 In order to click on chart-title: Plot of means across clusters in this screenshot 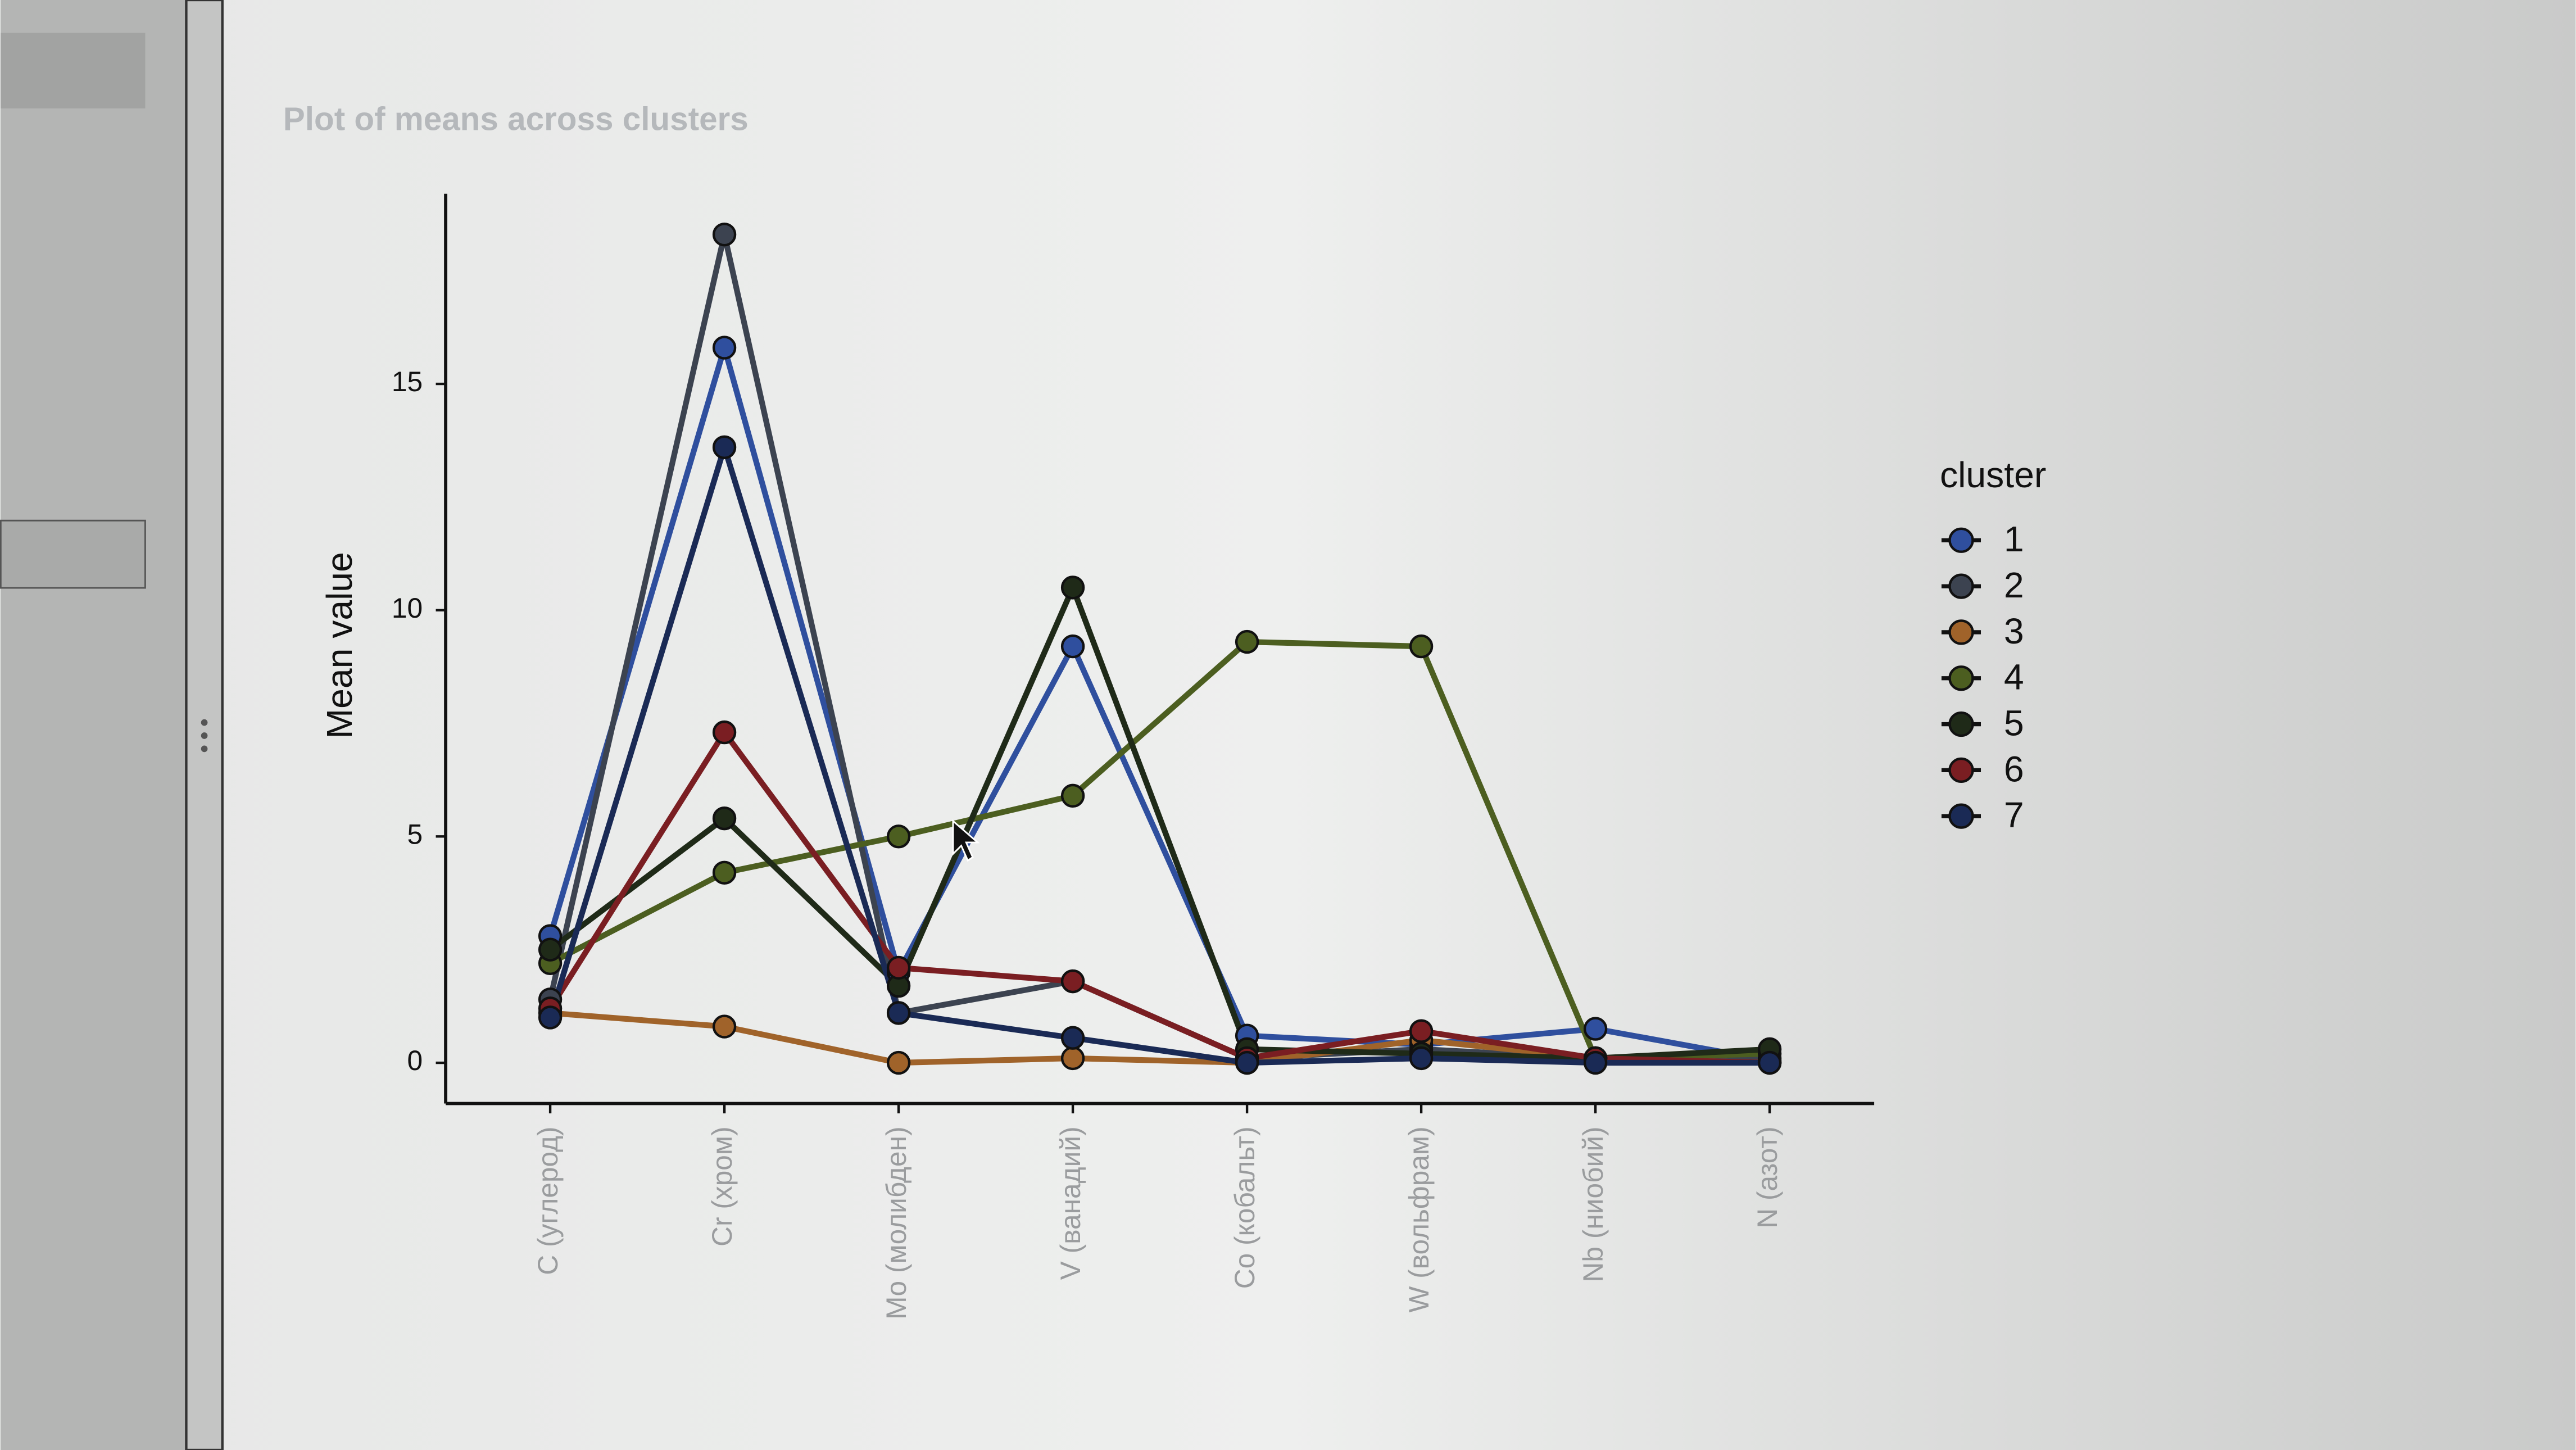, I will do `click(516, 119)`.